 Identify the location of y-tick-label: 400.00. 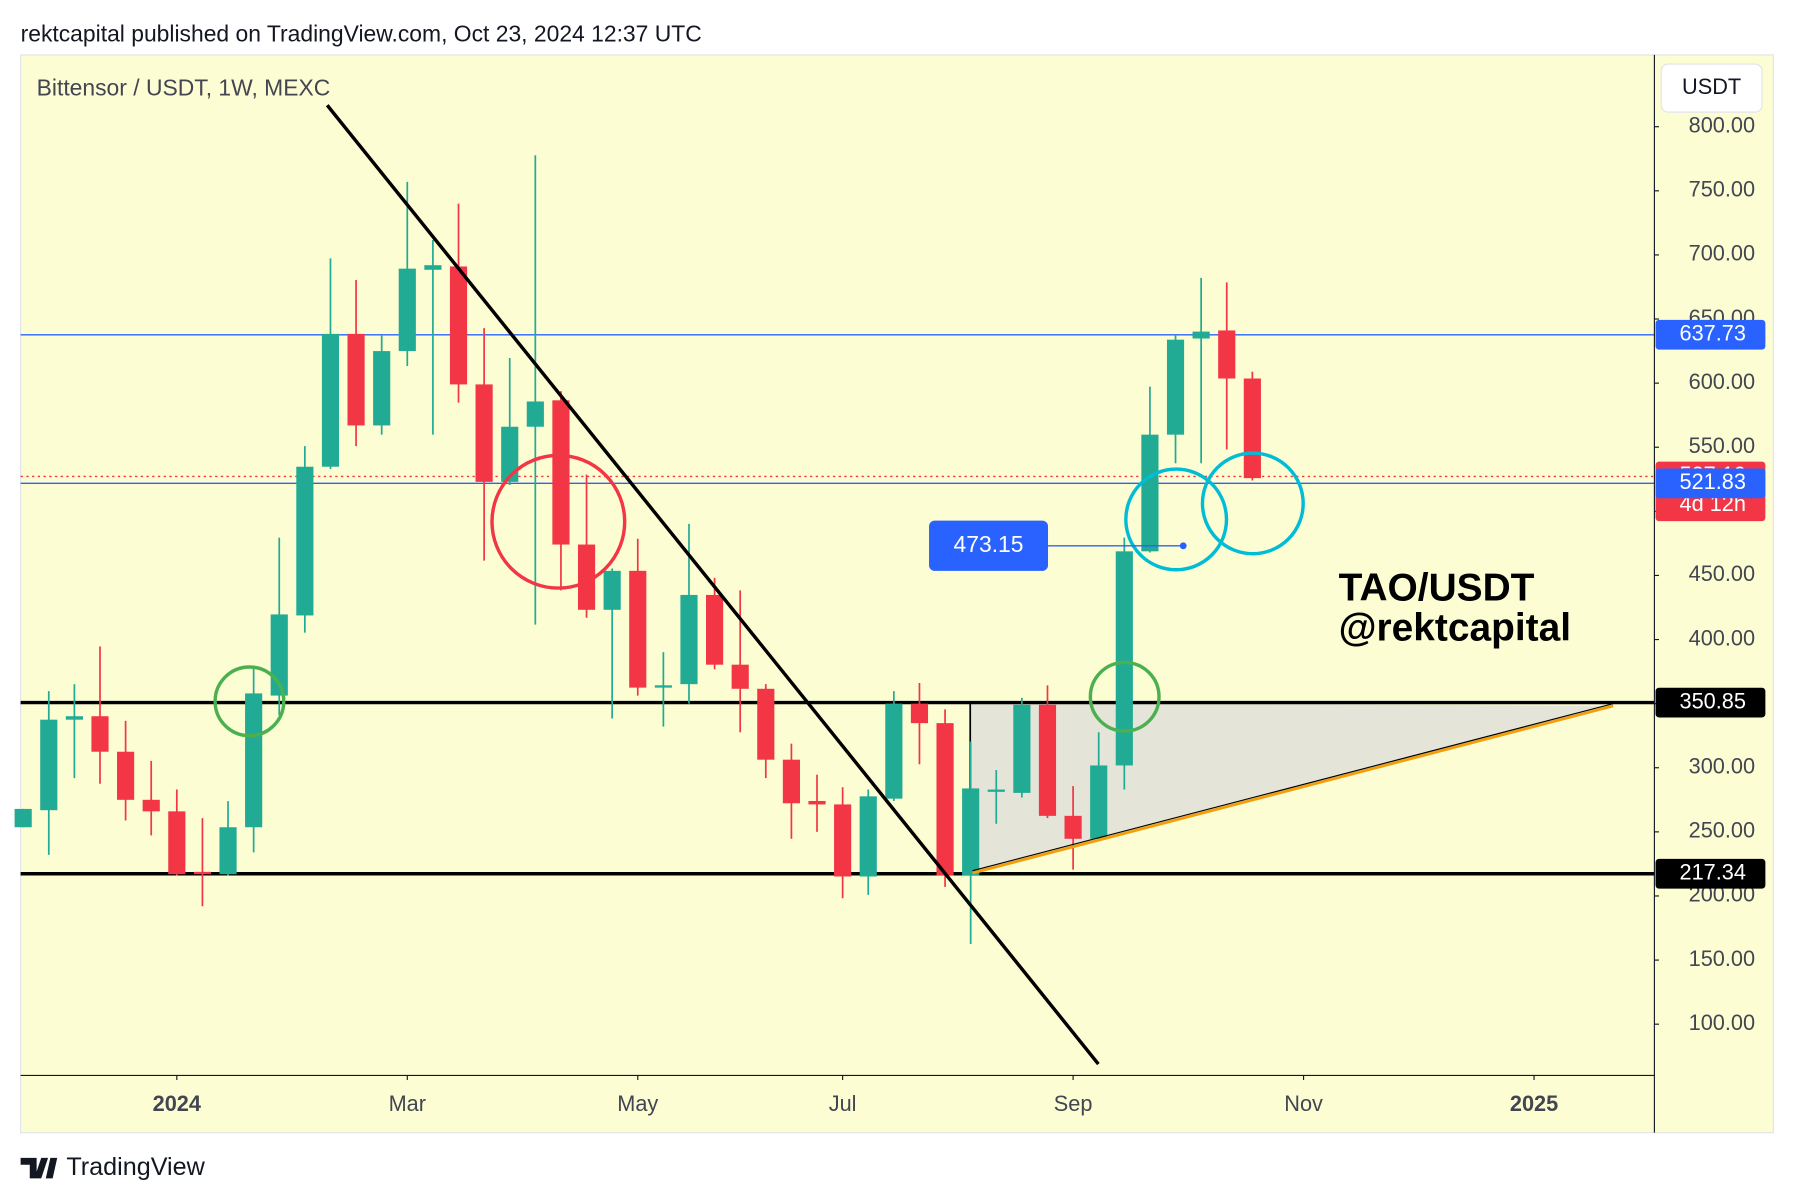
(1722, 637).